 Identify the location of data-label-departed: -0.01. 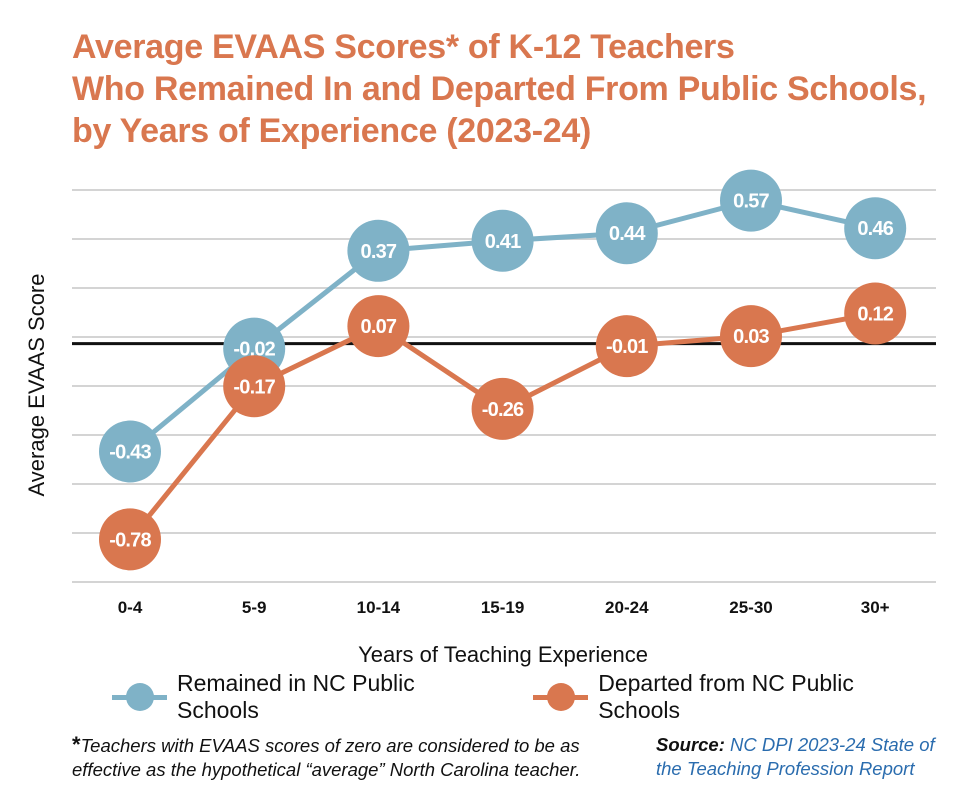
(627, 347).